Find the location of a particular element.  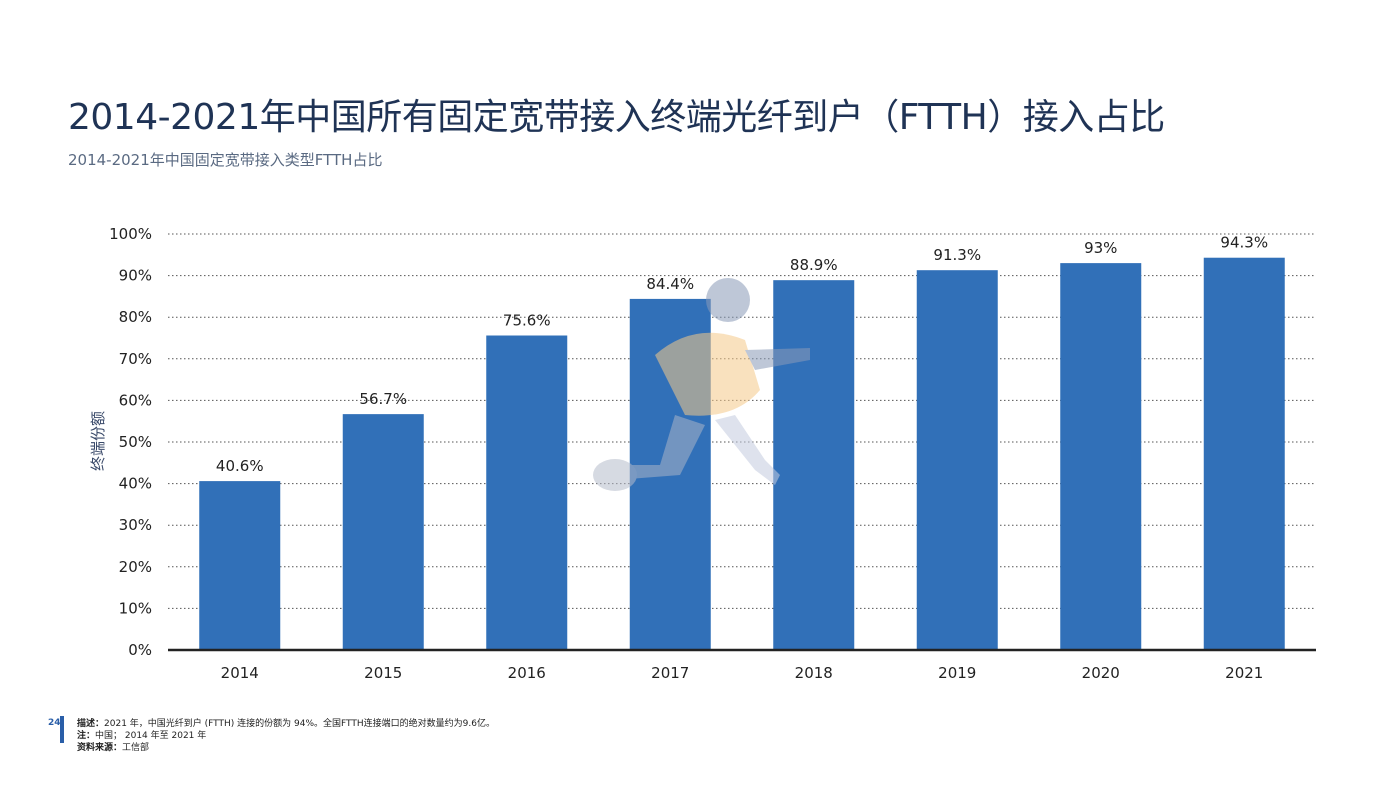

y-tick-label: 50% is located at coordinates (135, 442).